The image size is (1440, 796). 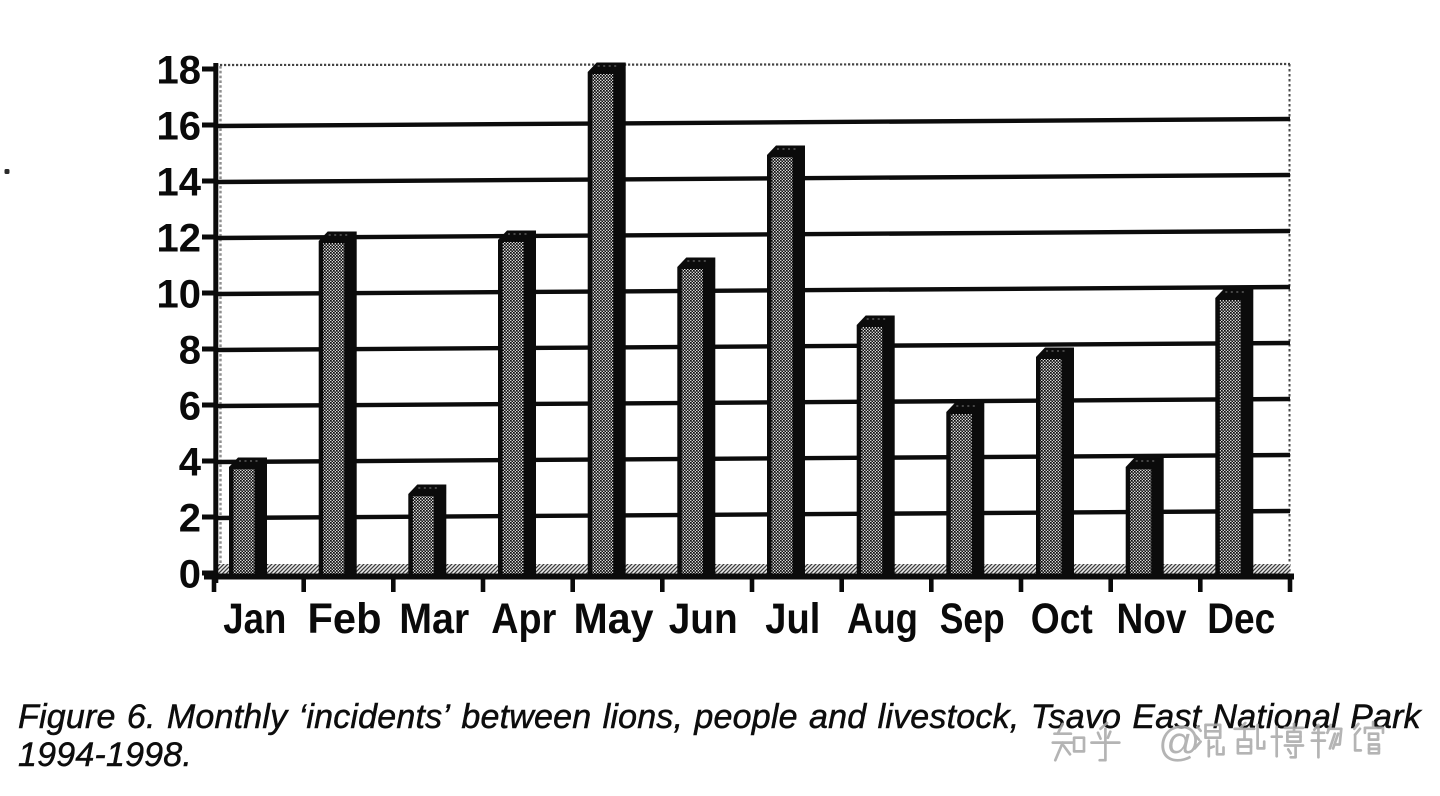 What do you see at coordinates (523, 619) in the screenshot?
I see `svg-text: Apr` at bounding box center [523, 619].